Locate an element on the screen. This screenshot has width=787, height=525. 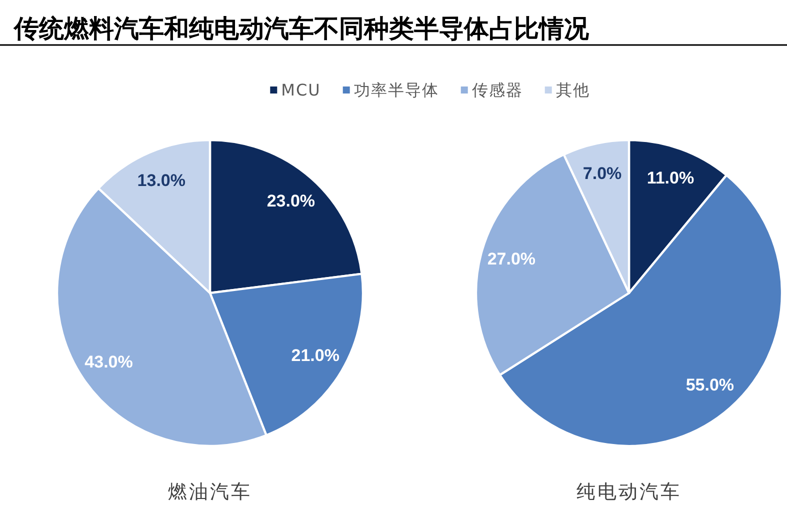
data-label: 11.0% is located at coordinates (670, 178).